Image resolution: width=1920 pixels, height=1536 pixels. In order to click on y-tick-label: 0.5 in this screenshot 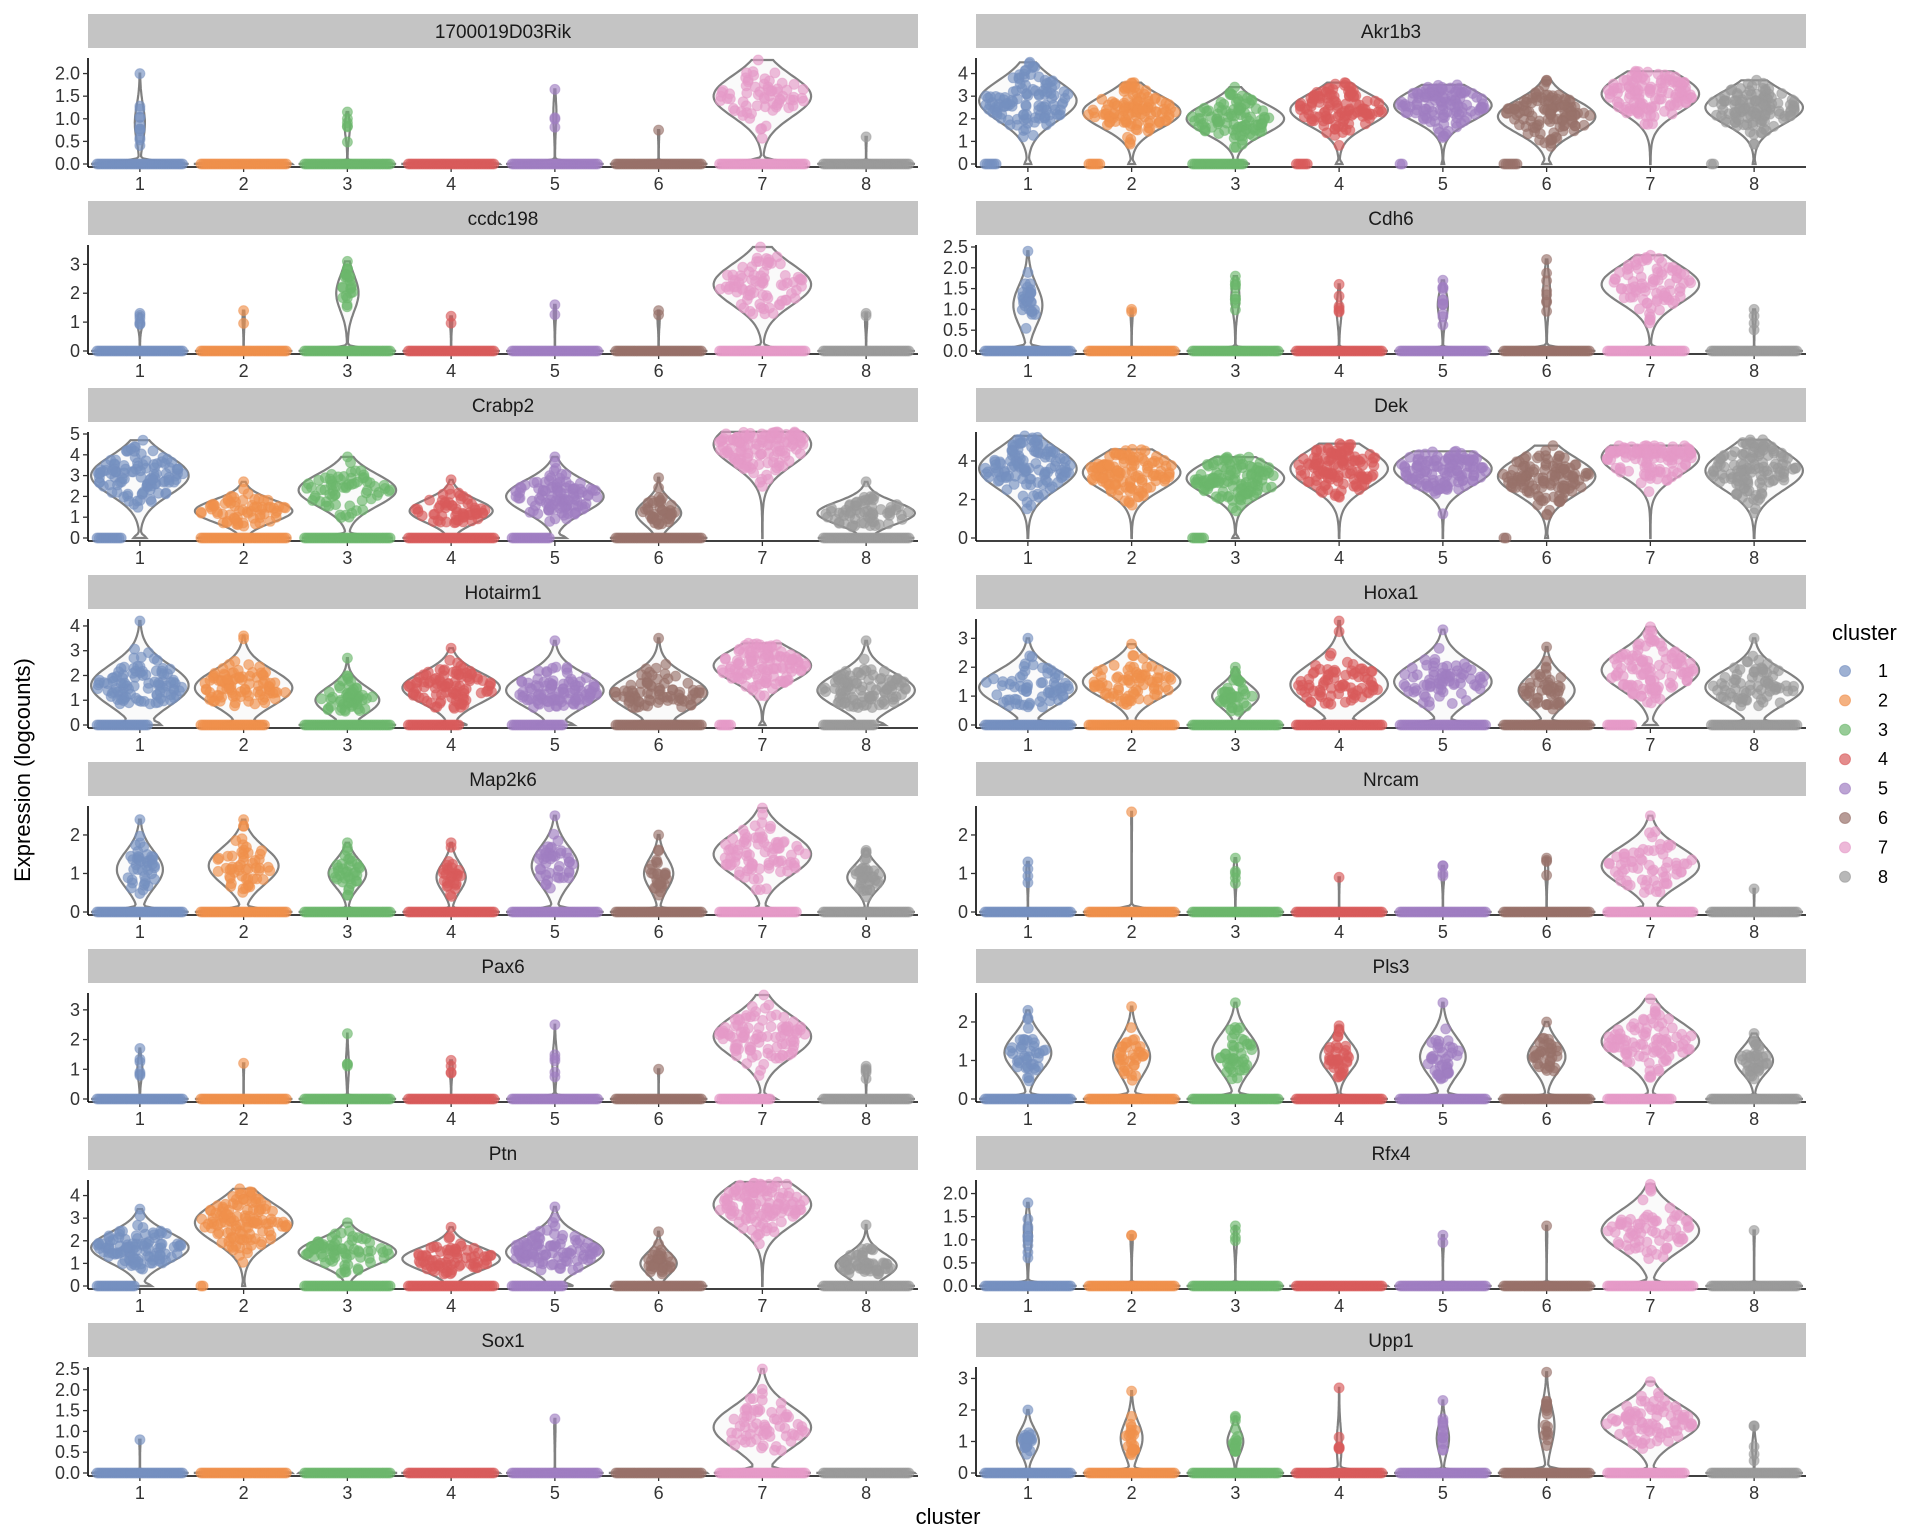, I will do `click(955, 330)`.